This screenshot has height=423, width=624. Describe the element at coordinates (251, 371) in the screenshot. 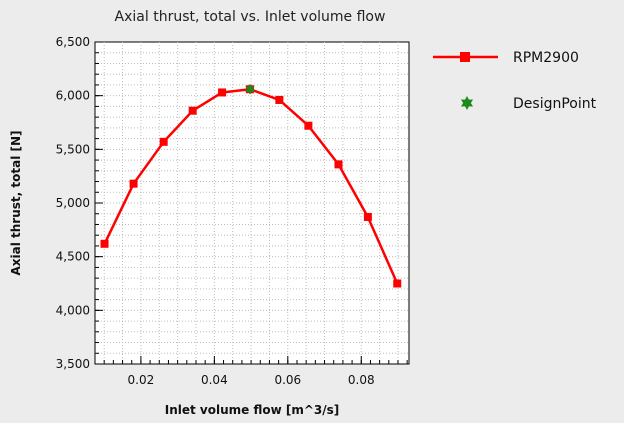

I see `x-axis: 0.02 0.04 0.06 0.08` at that location.